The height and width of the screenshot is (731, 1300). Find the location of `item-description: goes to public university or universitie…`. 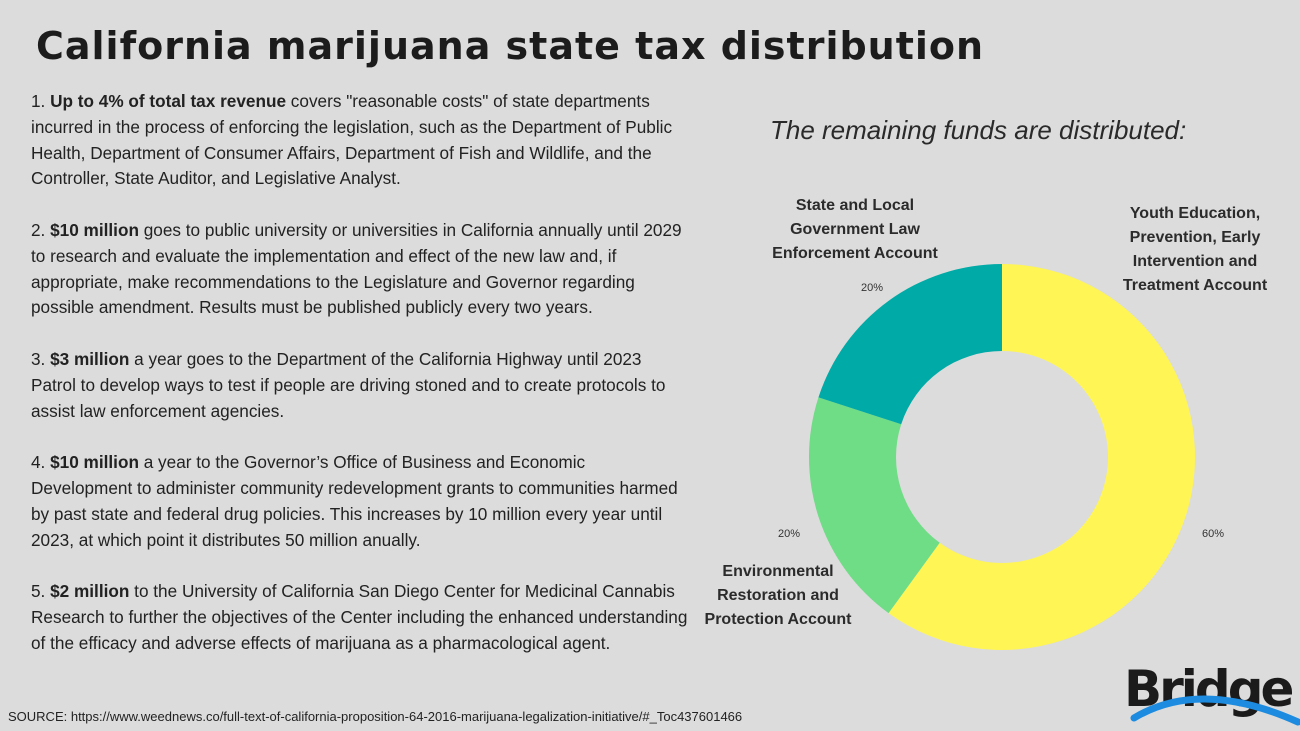

item-description: goes to public university or universitie… is located at coordinates (356, 268).